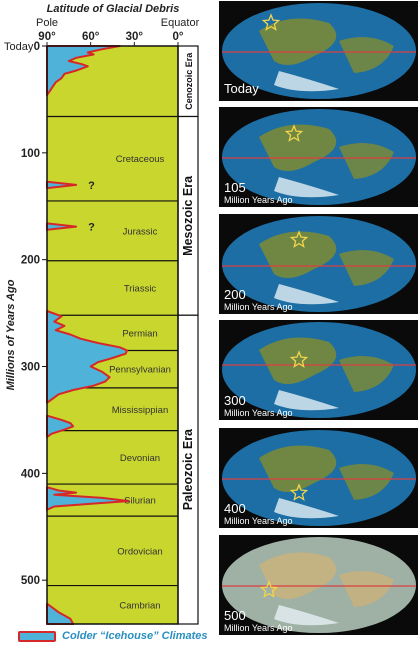 The height and width of the screenshot is (648, 418). What do you see at coordinates (37, 47) in the screenshot?
I see `y-tick-label: 0` at bounding box center [37, 47].